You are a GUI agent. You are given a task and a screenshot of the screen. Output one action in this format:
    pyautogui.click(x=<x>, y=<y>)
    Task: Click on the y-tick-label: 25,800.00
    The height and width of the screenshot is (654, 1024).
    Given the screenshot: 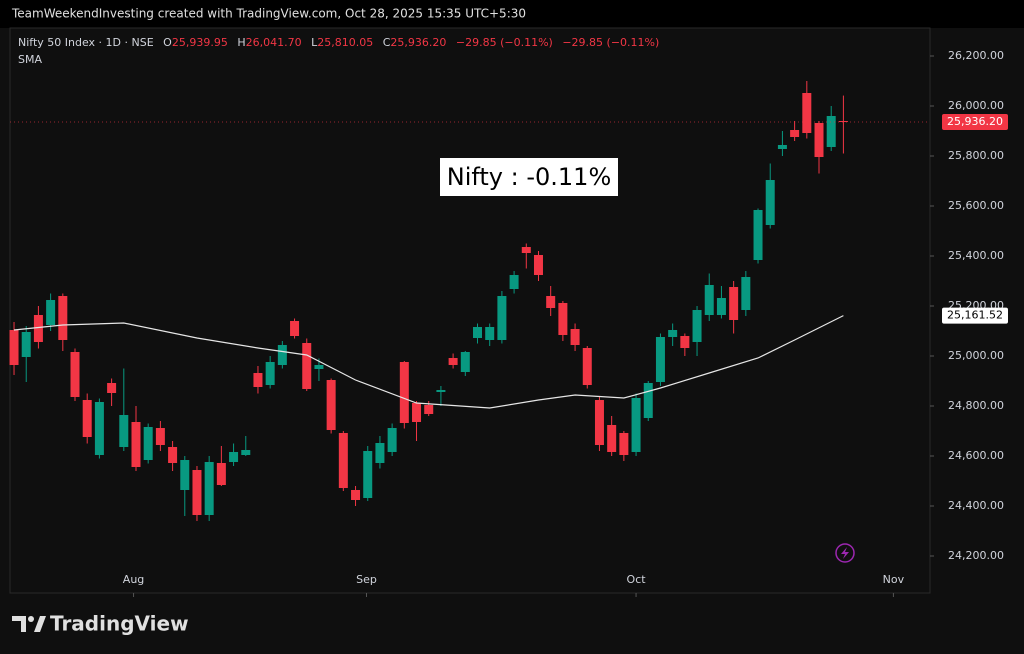 What is the action you would take?
    pyautogui.click(x=976, y=155)
    